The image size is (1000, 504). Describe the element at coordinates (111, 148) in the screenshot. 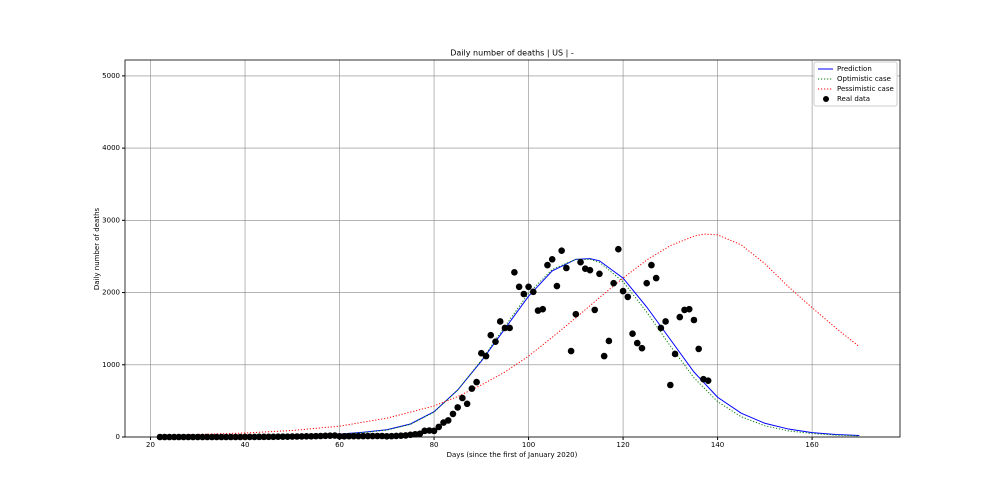

I see `y-tick-label: 4000` at that location.